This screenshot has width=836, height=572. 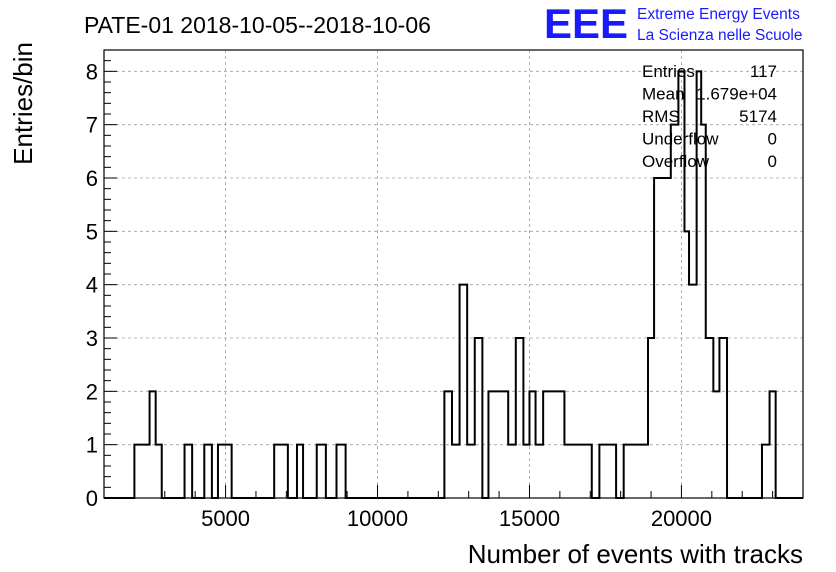 What do you see at coordinates (257, 25) in the screenshot?
I see `chart-title: PATE-01 2018-10-05--2018-10-06` at bounding box center [257, 25].